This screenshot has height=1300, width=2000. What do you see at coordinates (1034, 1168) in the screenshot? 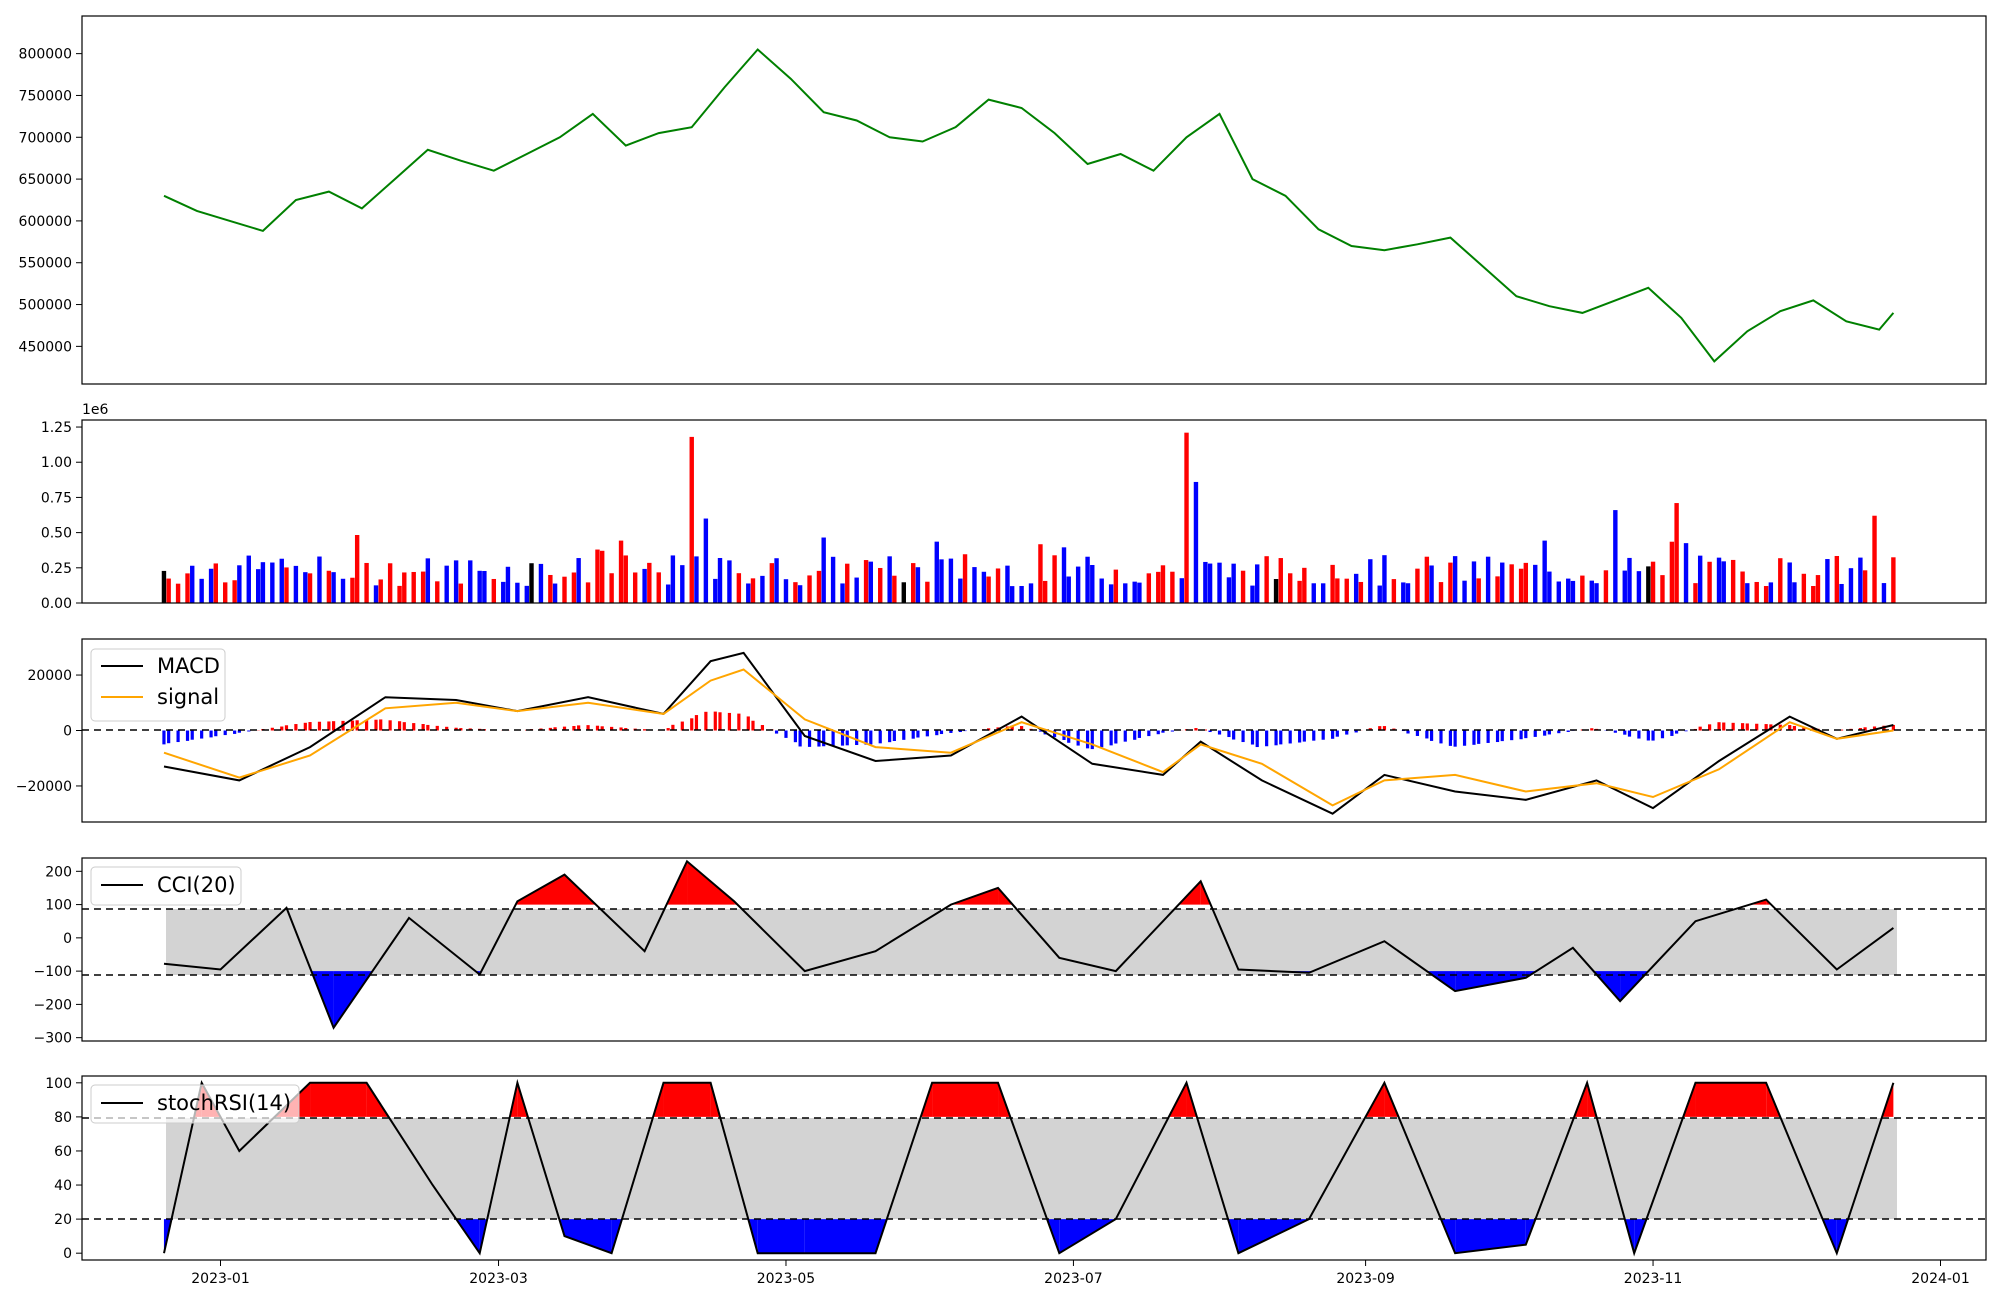
I see `stochrsi-axes-frame` at bounding box center [1034, 1168].